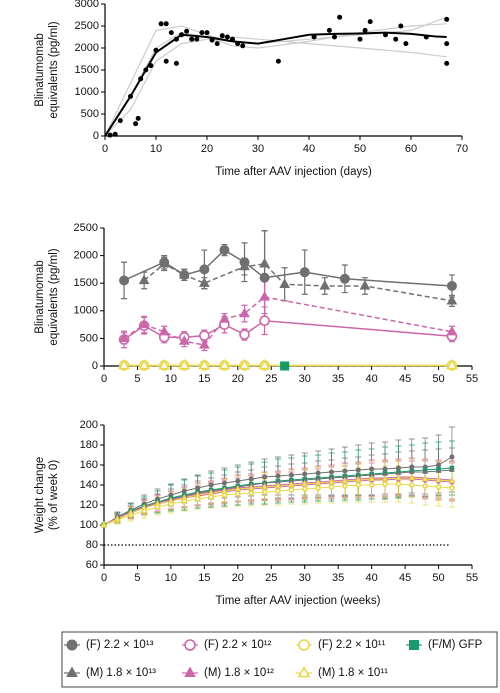 The height and width of the screenshot is (693, 500). I want to click on y-tick-label: 160, so click(89, 465).